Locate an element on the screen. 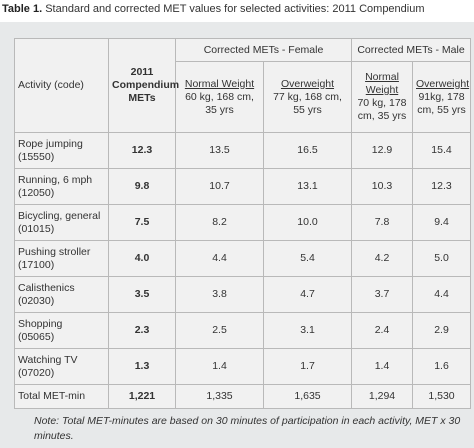 The image size is (474, 448). activity-code: (15550) is located at coordinates (36, 156).